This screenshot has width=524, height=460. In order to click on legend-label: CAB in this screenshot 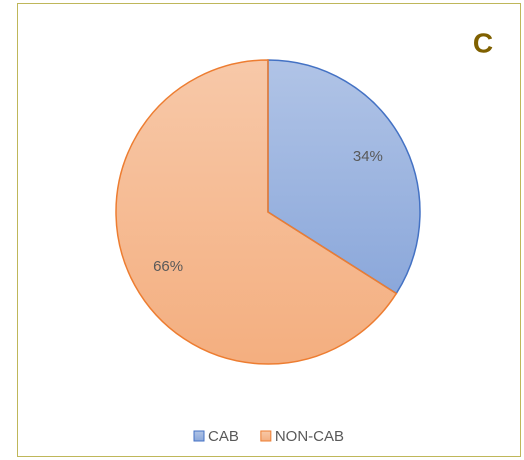, I will do `click(223, 436)`.